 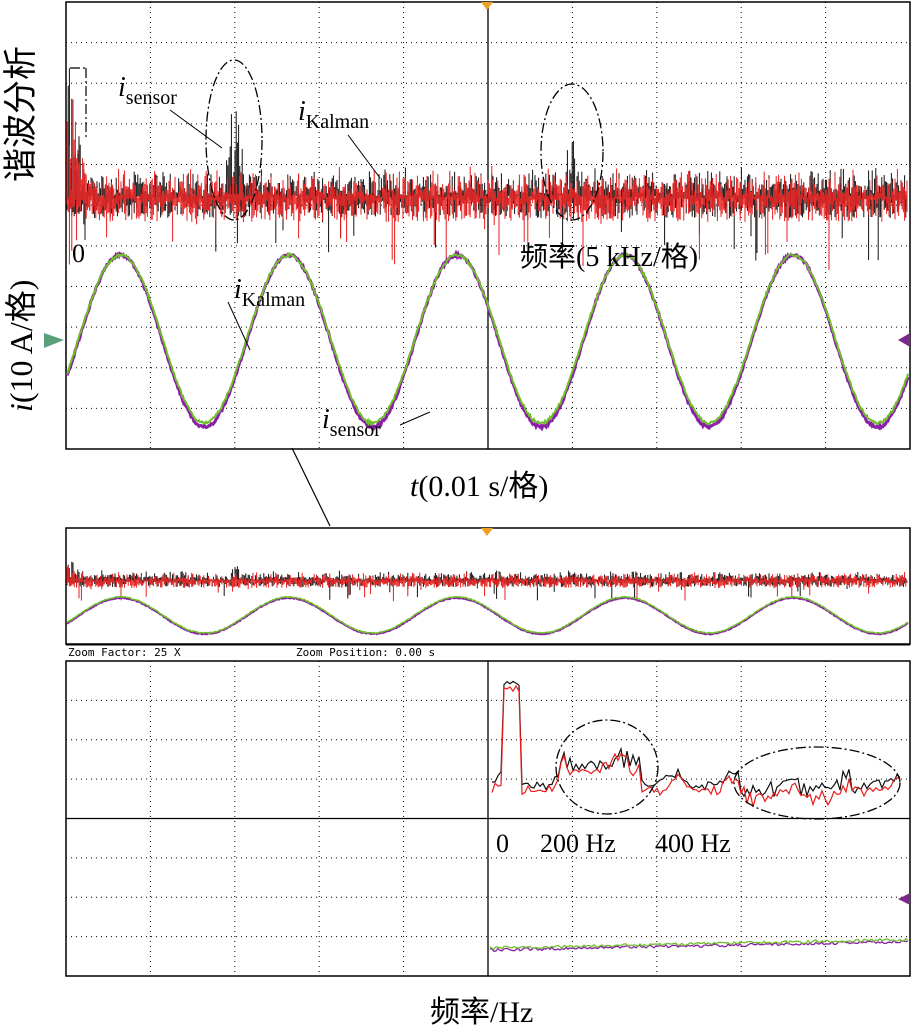 I want to click on zoom-kalman-spectrum-trace, so click(x=695, y=745).